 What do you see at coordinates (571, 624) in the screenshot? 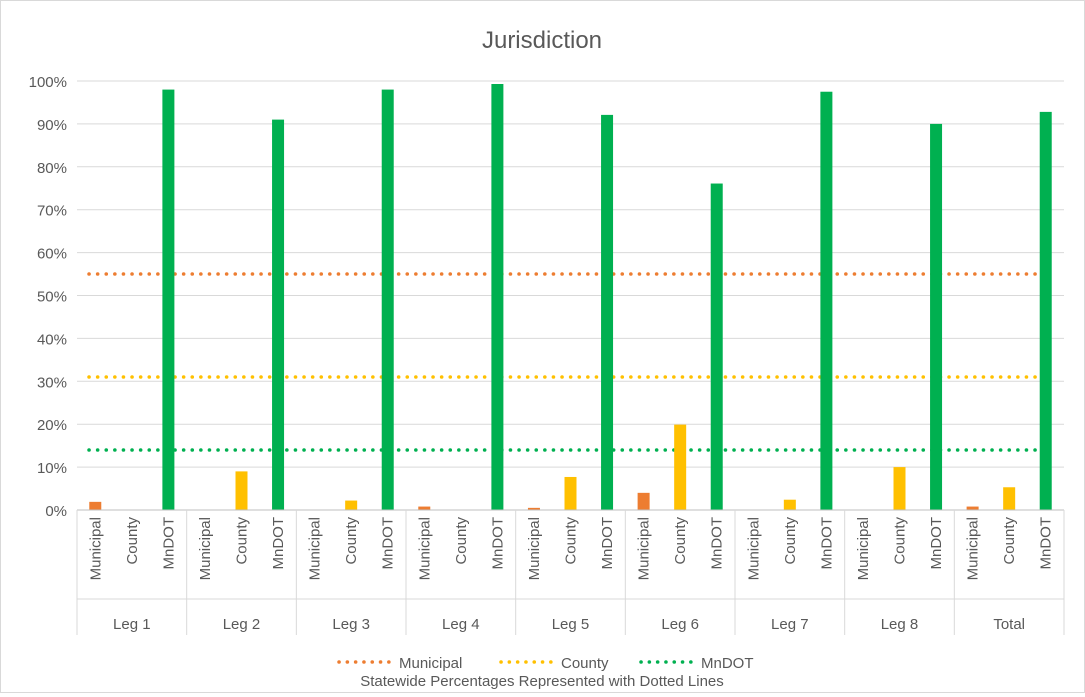
I see `group-label: Leg 5` at bounding box center [571, 624].